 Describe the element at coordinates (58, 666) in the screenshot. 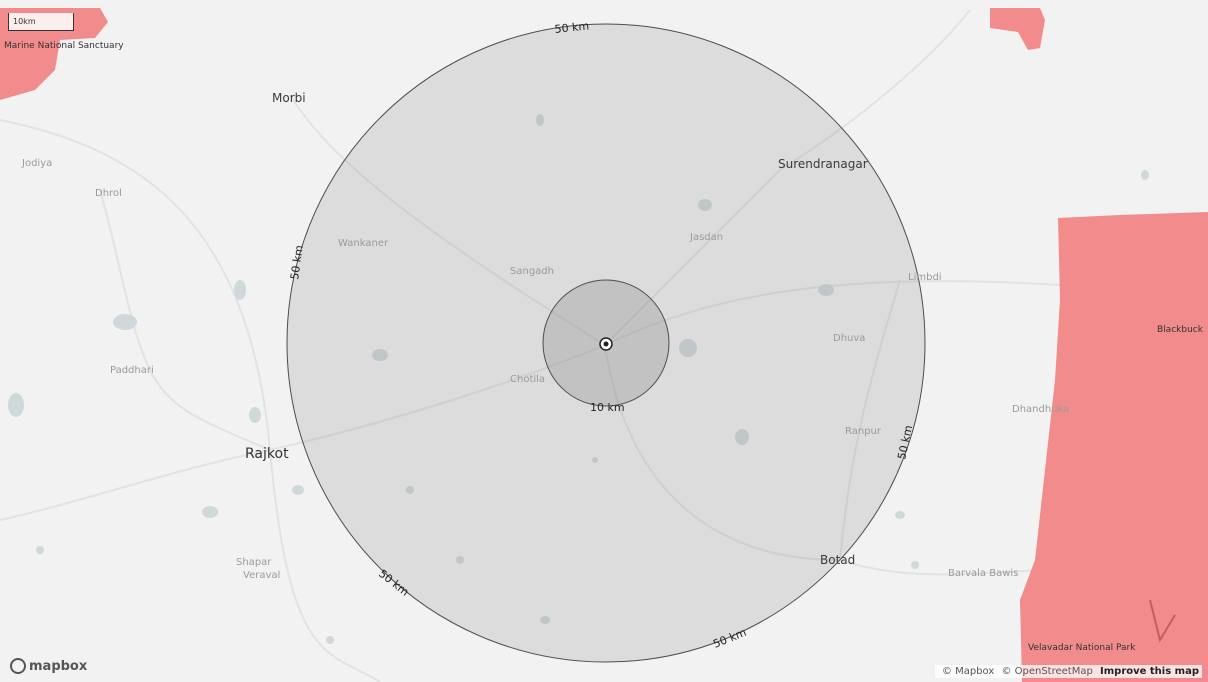

I see `mapbox-logo-text: mapbox` at that location.